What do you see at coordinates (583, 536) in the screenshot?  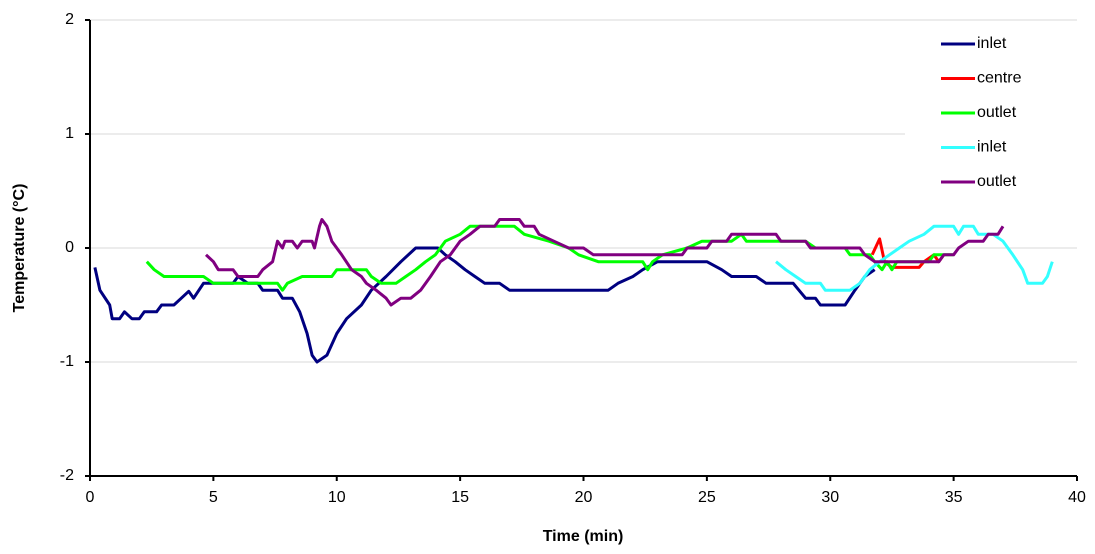 I see `x-axis-label: Time (min)` at bounding box center [583, 536].